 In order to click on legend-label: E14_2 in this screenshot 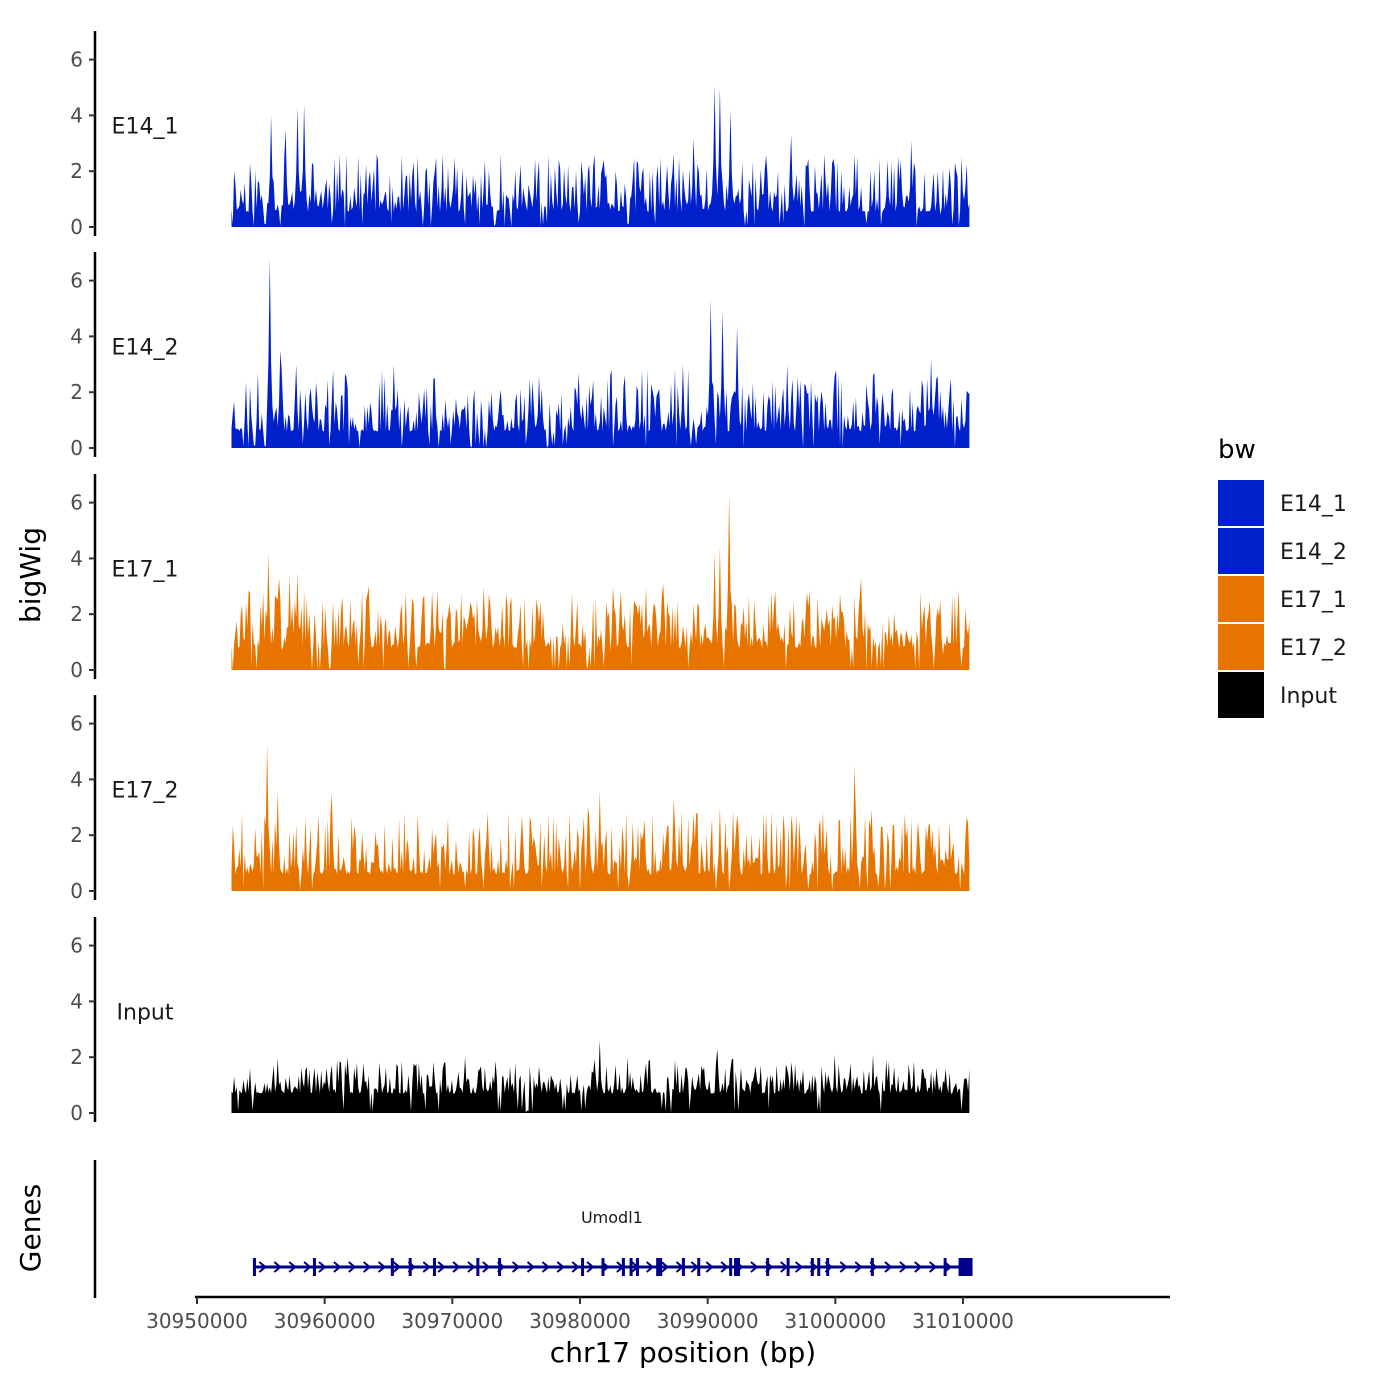, I will do `click(1313, 552)`.